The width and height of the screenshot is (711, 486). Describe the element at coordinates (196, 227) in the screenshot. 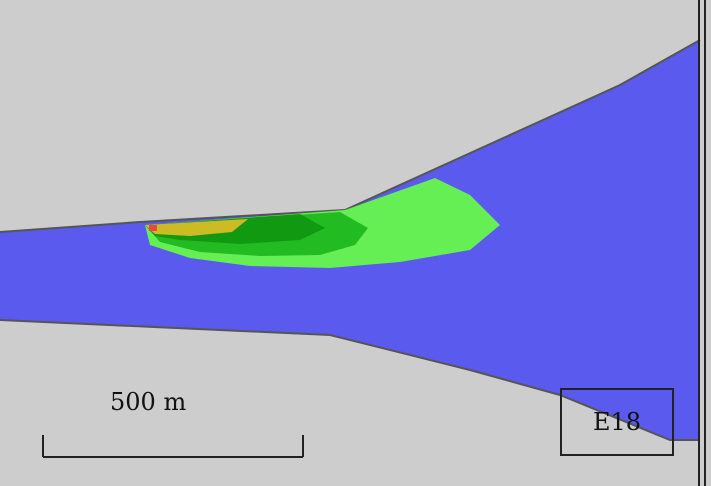

I see `plume-zone-yellow` at that location.